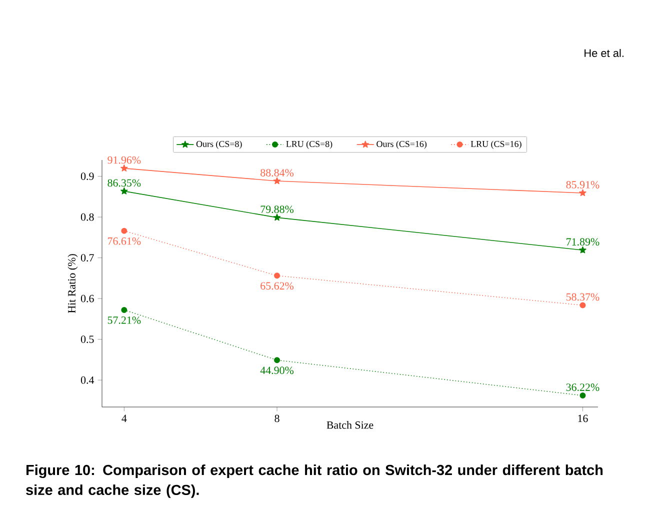 This screenshot has height=529, width=652. What do you see at coordinates (124, 160) in the screenshot?
I see `data-label: 91.96%` at bounding box center [124, 160].